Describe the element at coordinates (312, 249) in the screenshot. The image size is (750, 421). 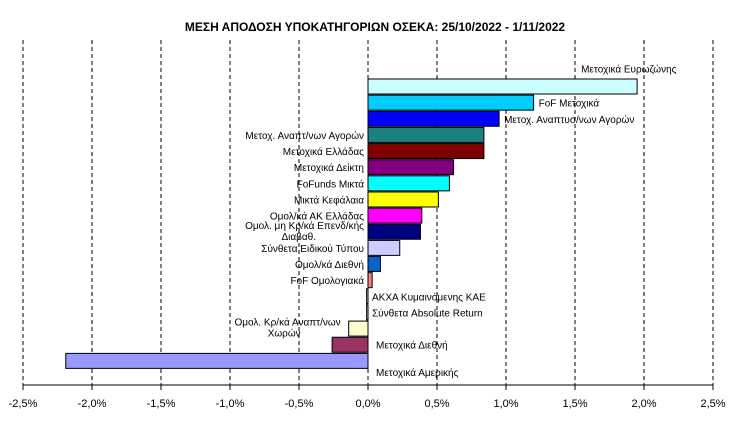
I see `category-label: Σύνθετα Ειδικού Τύπου` at that location.